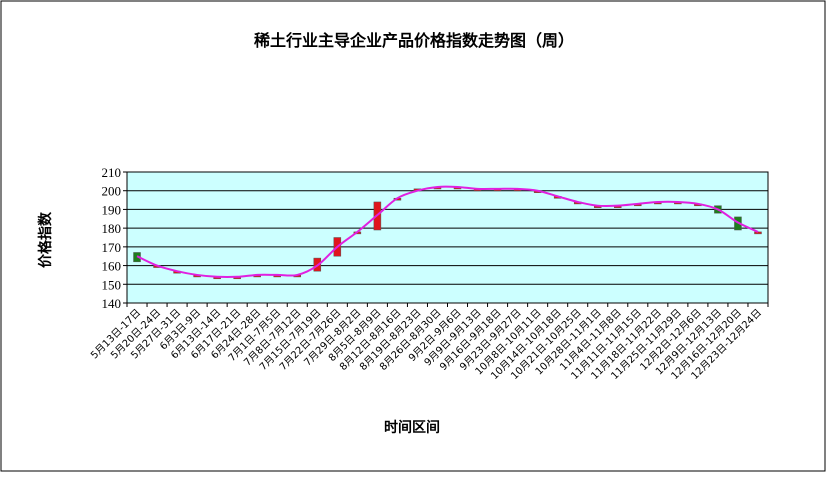  I want to click on y-tick-label: 170, so click(112, 247).